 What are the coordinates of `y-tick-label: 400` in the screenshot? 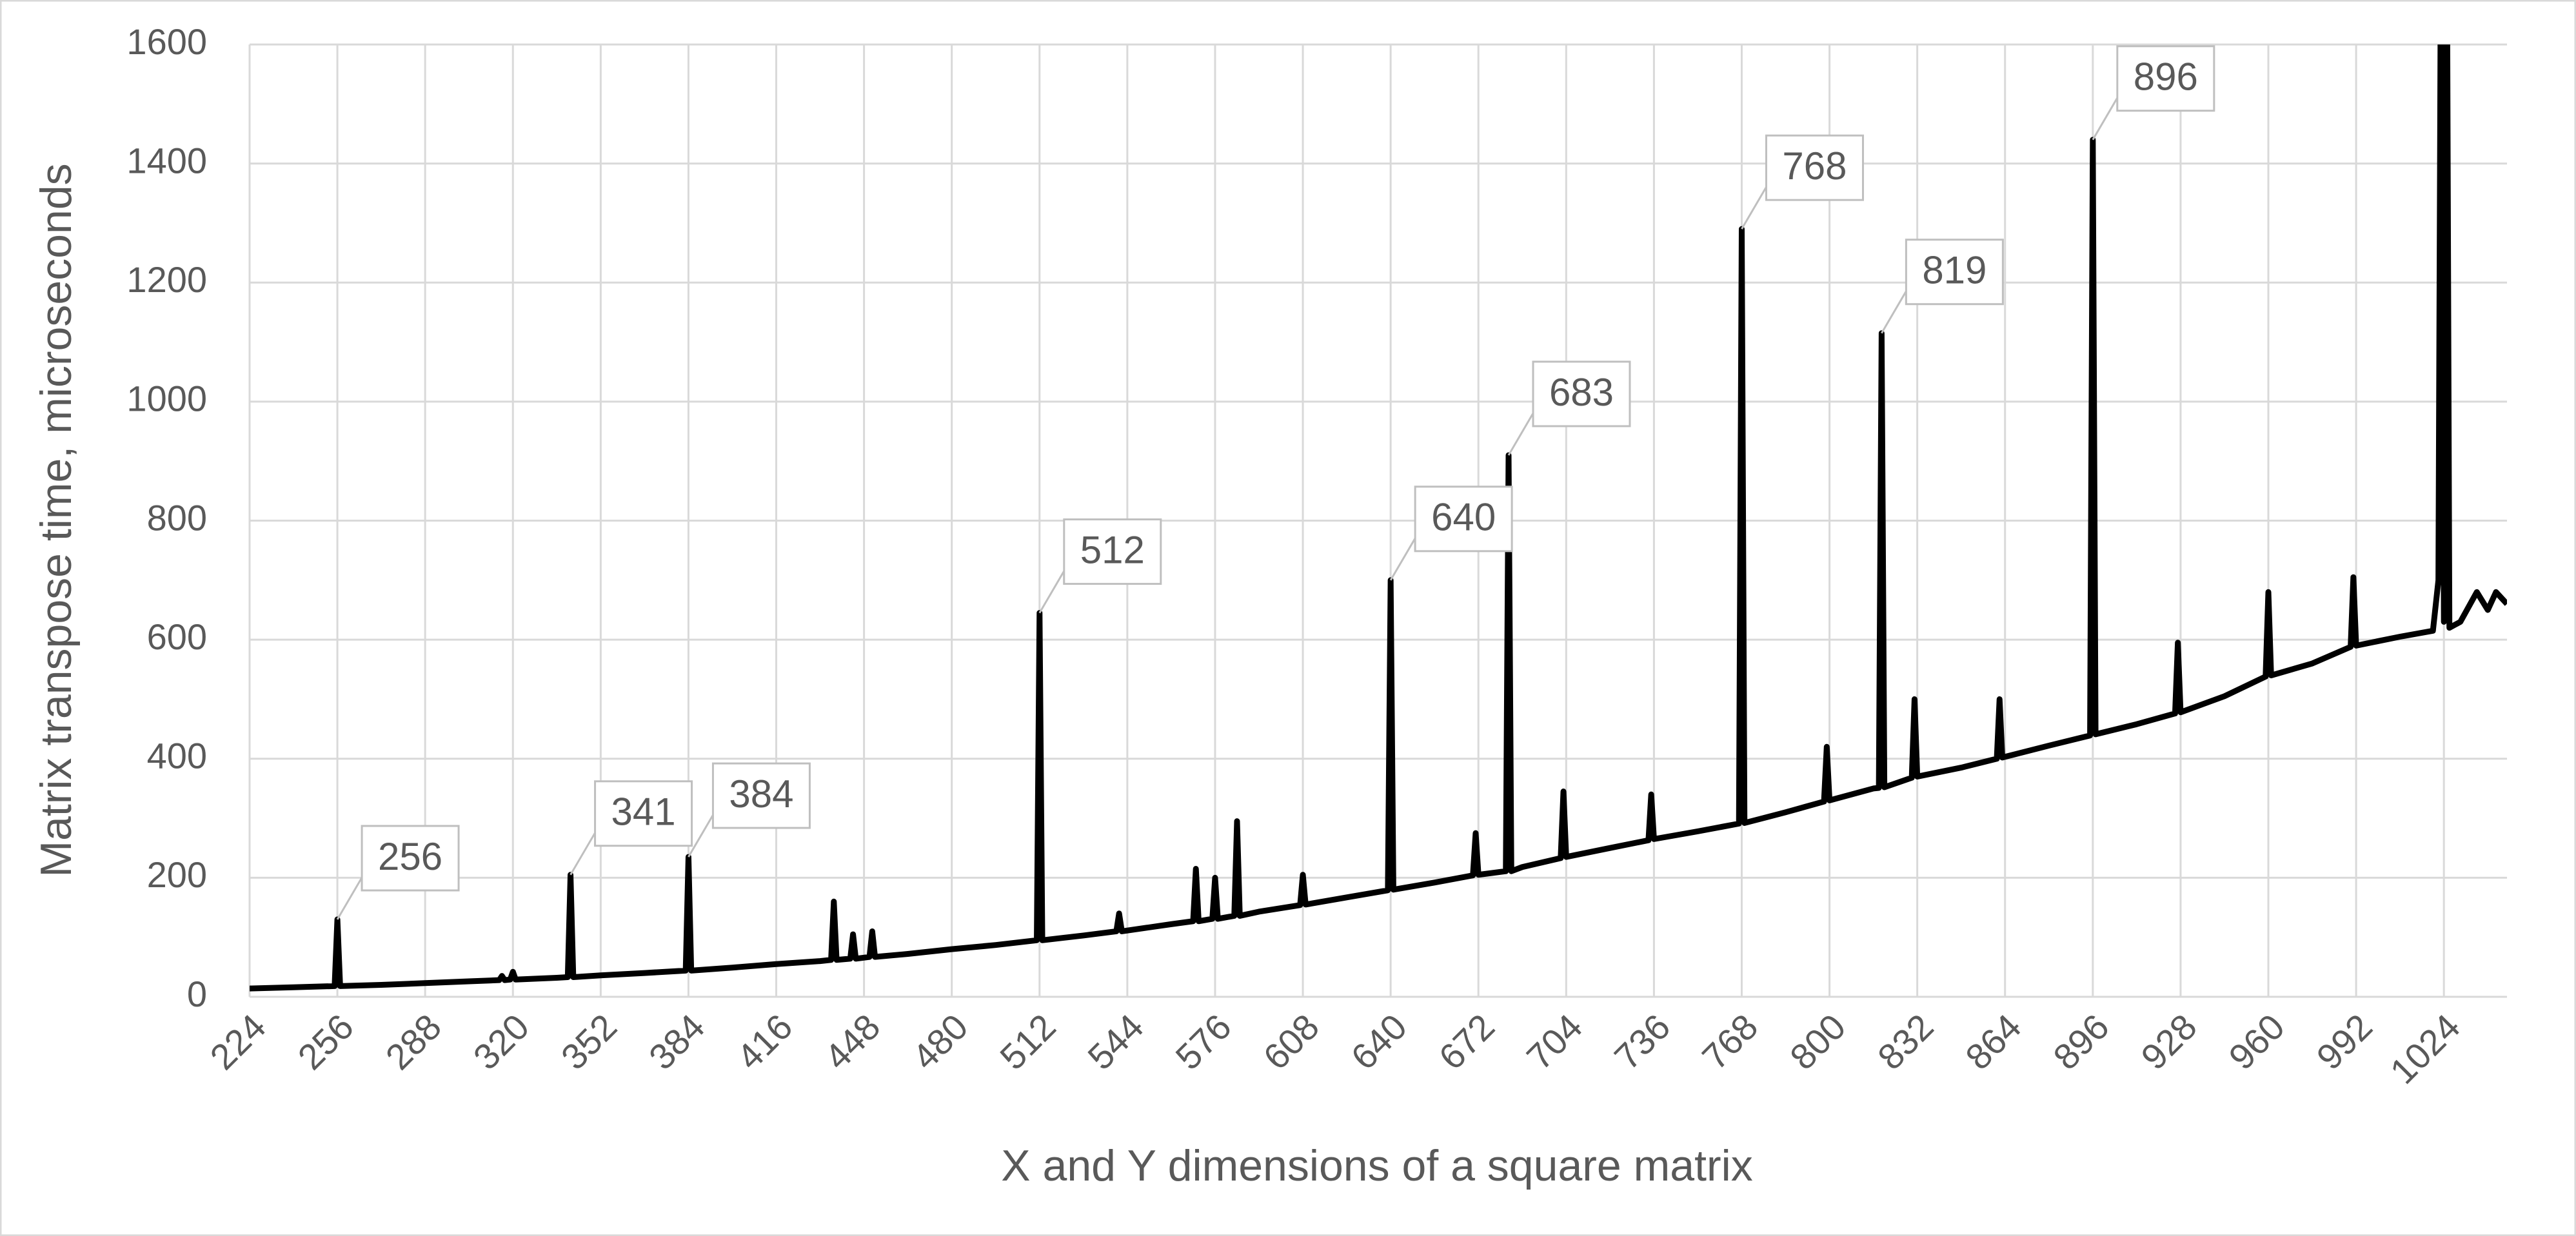 It's located at (177, 756).